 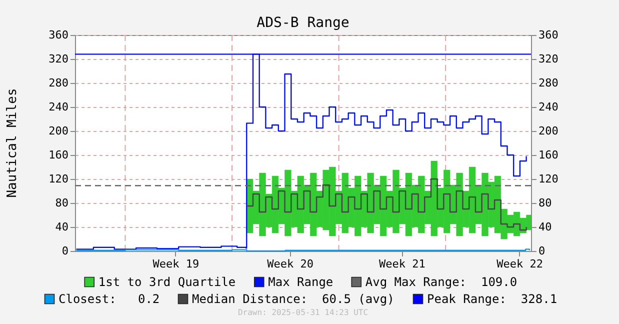 What do you see at coordinates (519, 264) in the screenshot?
I see `x-tick-label: Week 22` at bounding box center [519, 264].